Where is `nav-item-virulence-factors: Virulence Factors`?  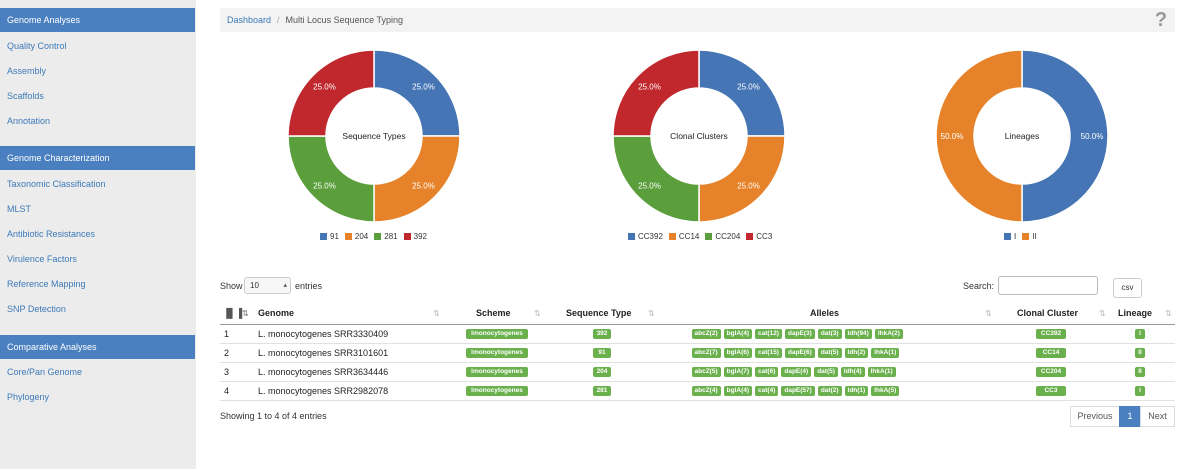 nav-item-virulence-factors: Virulence Factors is located at coordinates (42, 259).